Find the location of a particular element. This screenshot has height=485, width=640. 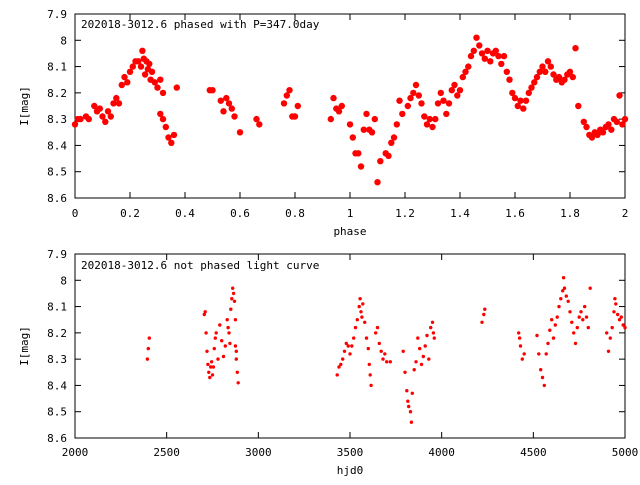

x-tick-label: 3000 is located at coordinates (258, 452).